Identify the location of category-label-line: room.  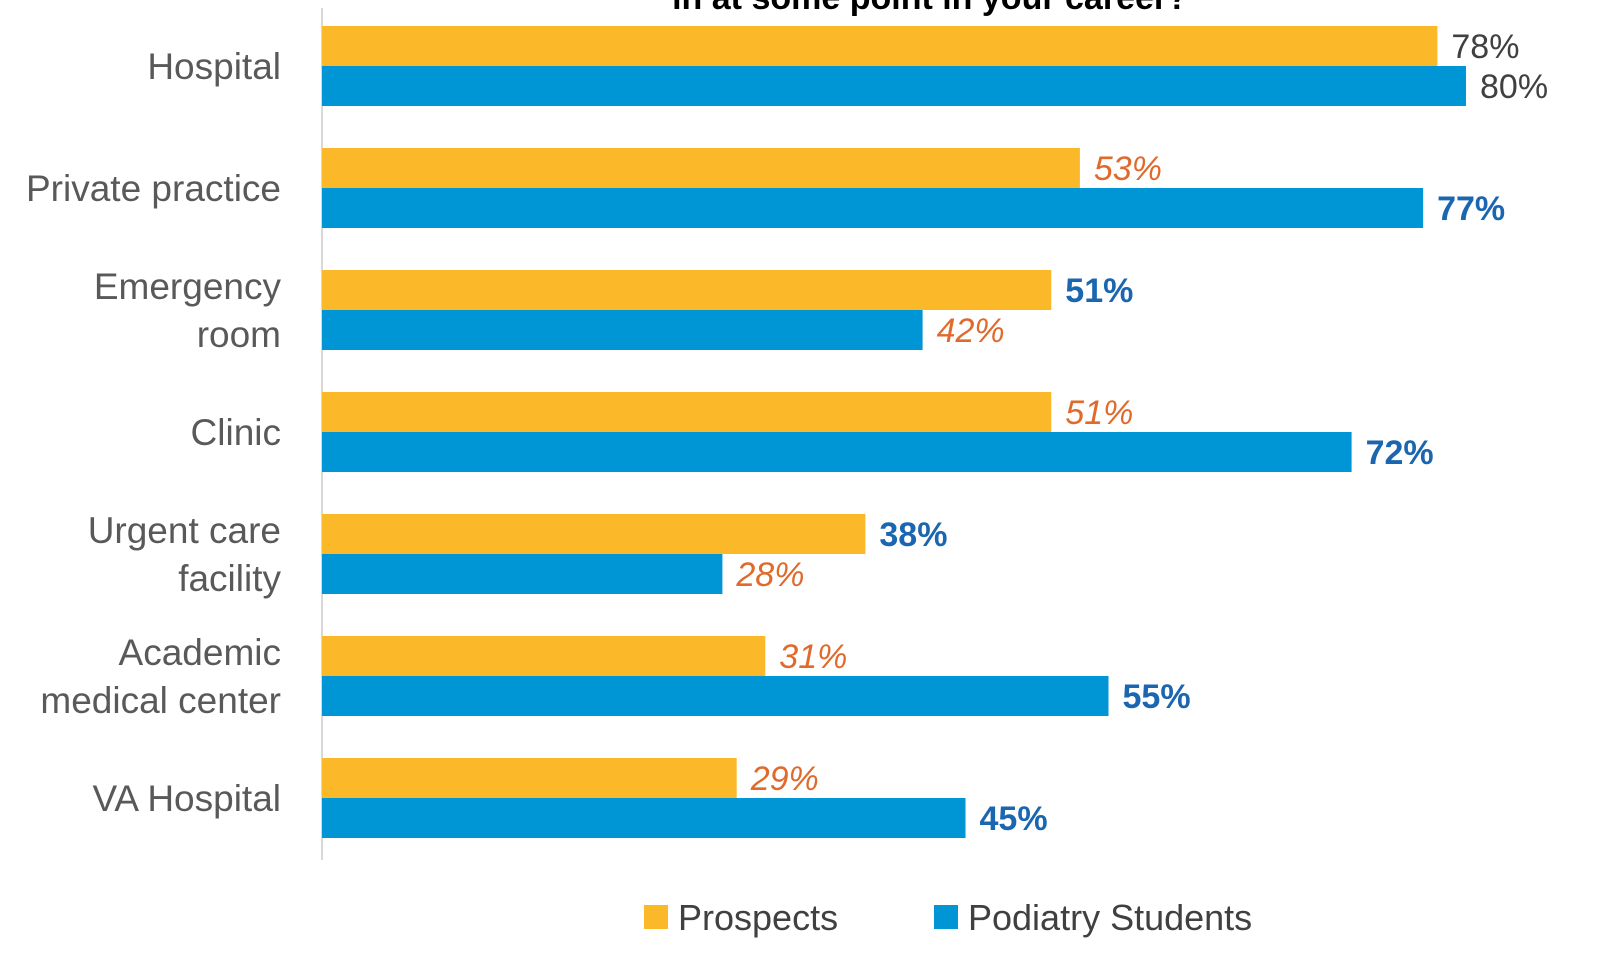
(239, 334).